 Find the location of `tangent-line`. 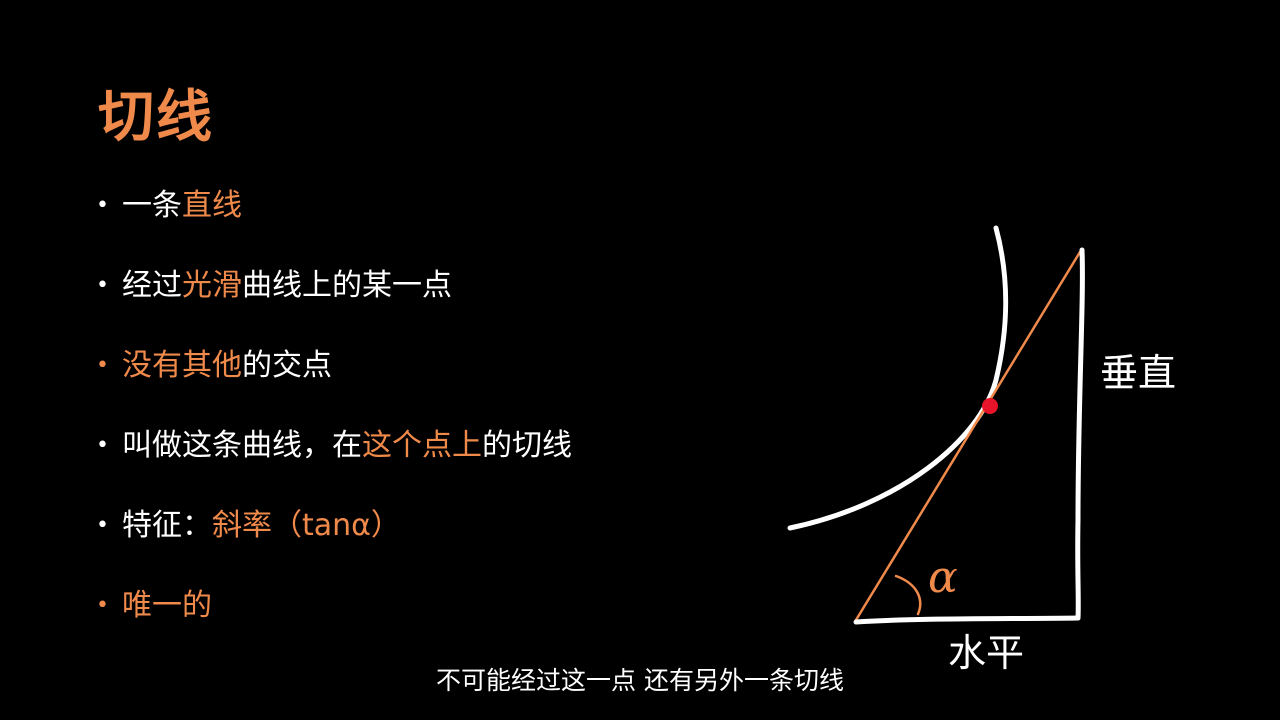

tangent-line is located at coordinates (968, 436).